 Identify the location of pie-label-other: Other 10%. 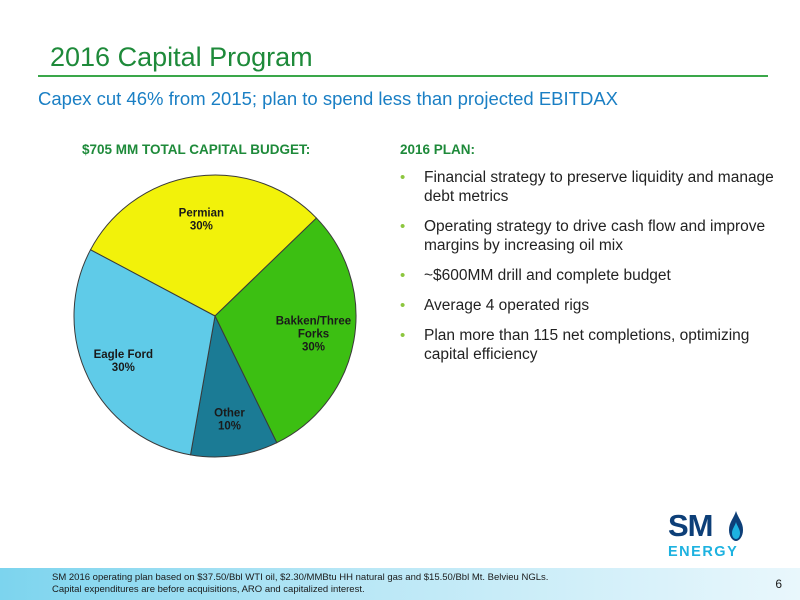
(229, 419).